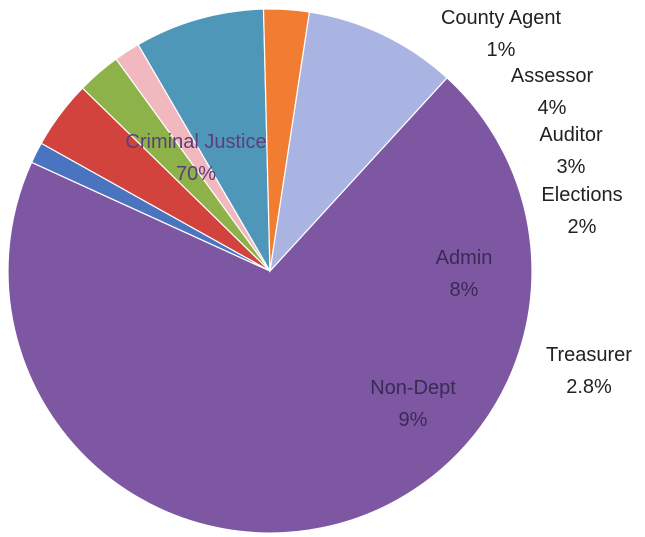 Image resolution: width=645 pixels, height=537 pixels. What do you see at coordinates (571, 135) in the screenshot?
I see `slice-label-auditor: Auditor` at bounding box center [571, 135].